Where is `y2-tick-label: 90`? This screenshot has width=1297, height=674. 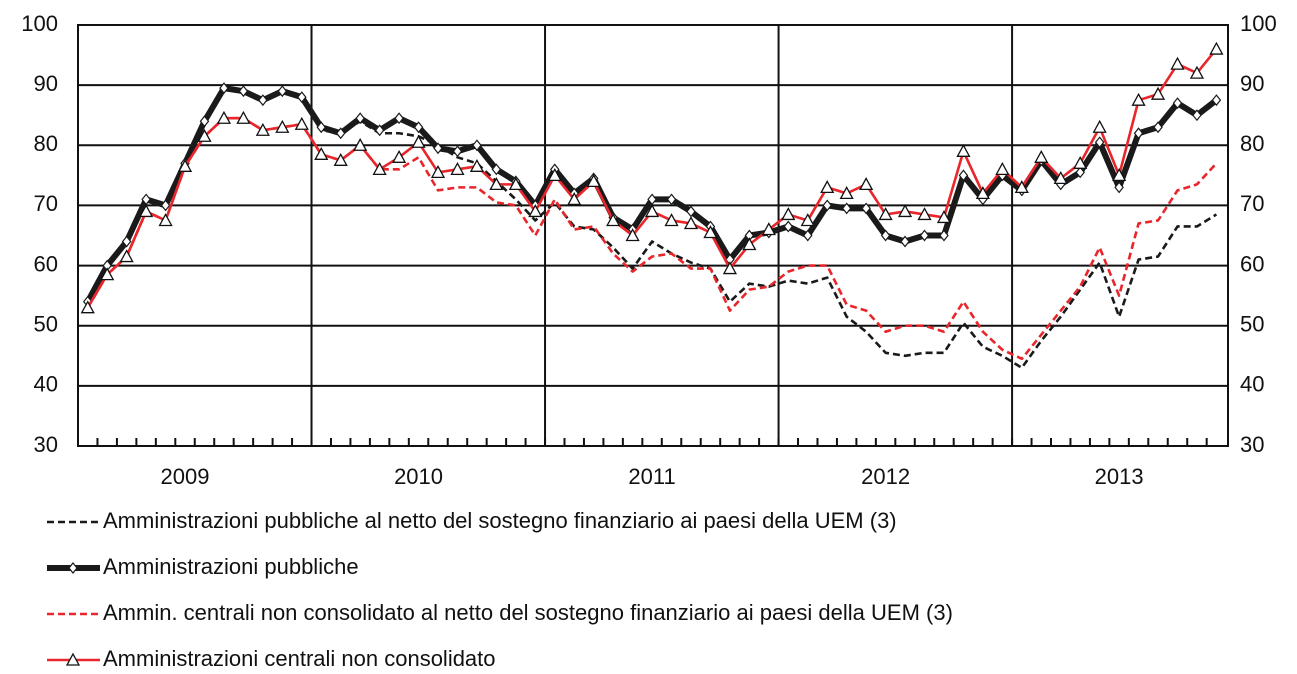
y2-tick-label: 90 is located at coordinates (1252, 83).